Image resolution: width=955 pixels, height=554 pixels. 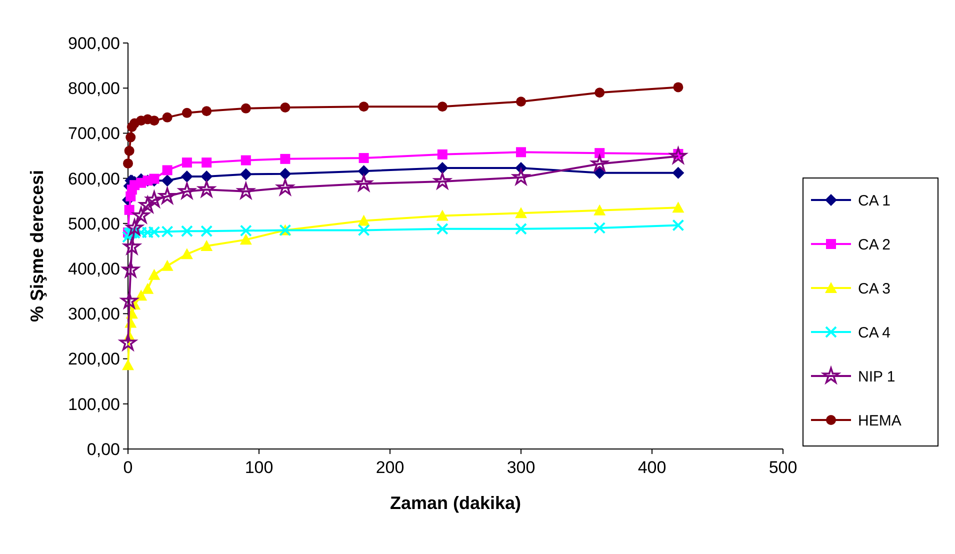 What do you see at coordinates (783, 467) in the screenshot?
I see `x-tick-label: 500` at bounding box center [783, 467].